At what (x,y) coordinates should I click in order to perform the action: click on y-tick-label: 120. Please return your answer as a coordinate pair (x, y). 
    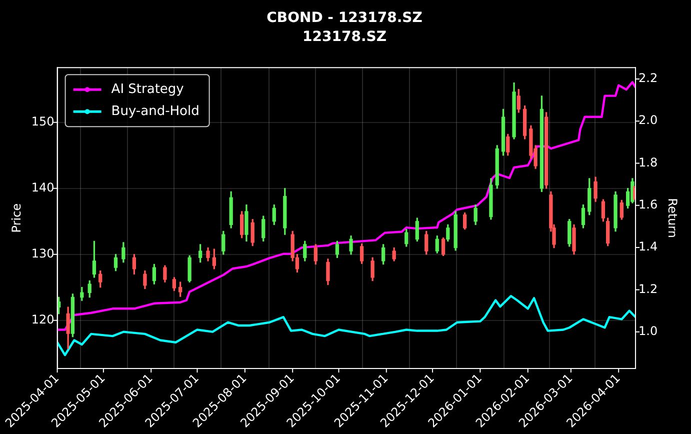
    Looking at the image, I should click on (42, 319).